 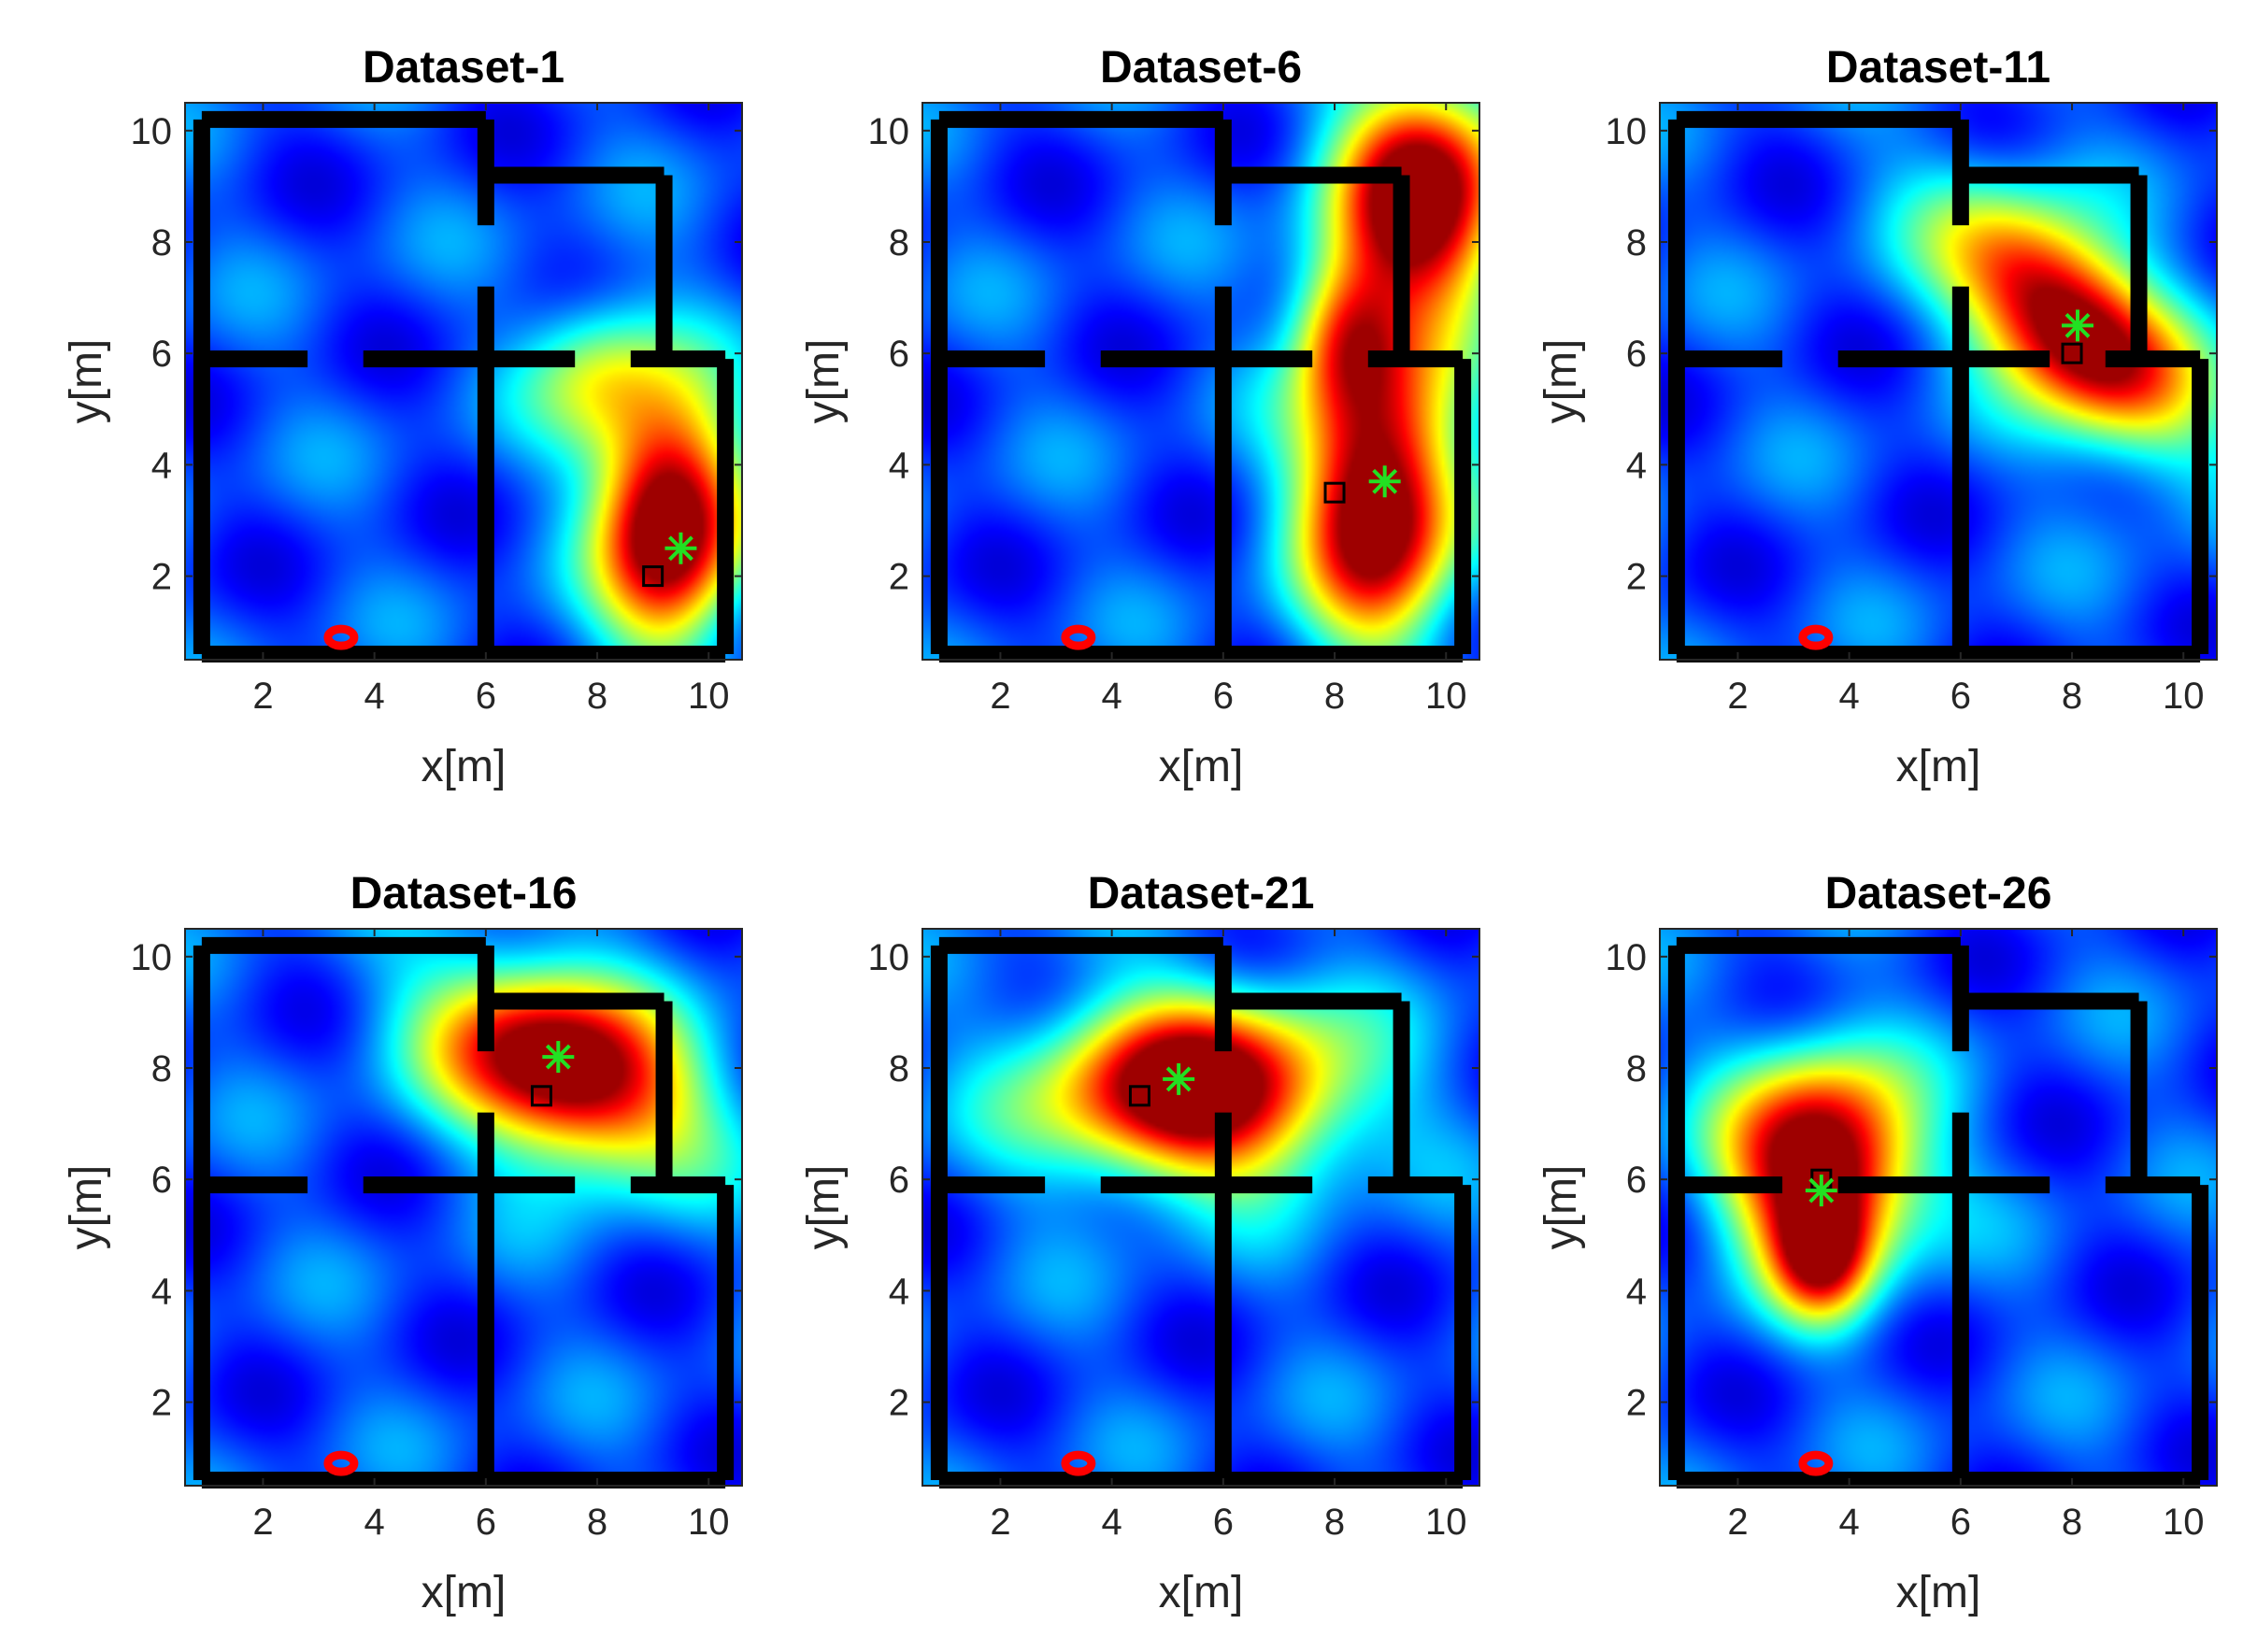 I want to click on panel-title: Dataset-1, so click(x=463, y=68).